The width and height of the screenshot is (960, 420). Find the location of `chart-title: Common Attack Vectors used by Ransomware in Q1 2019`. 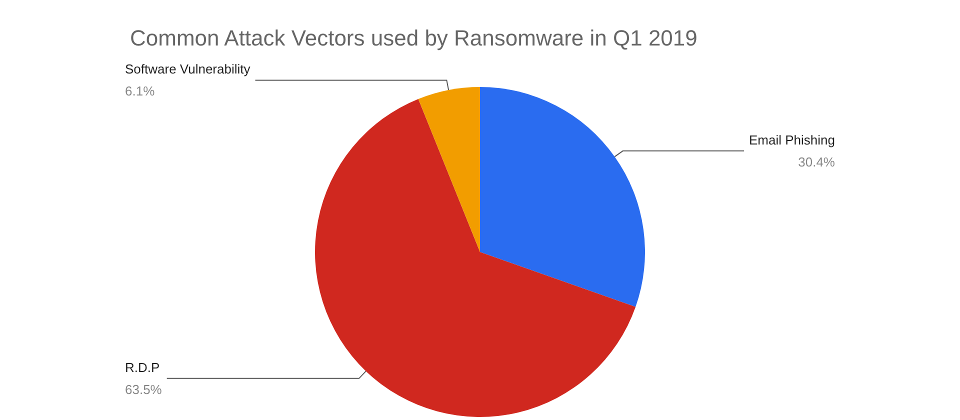

chart-title: Common Attack Vectors used by Ransomware in Q1 2019 is located at coordinates (414, 38).